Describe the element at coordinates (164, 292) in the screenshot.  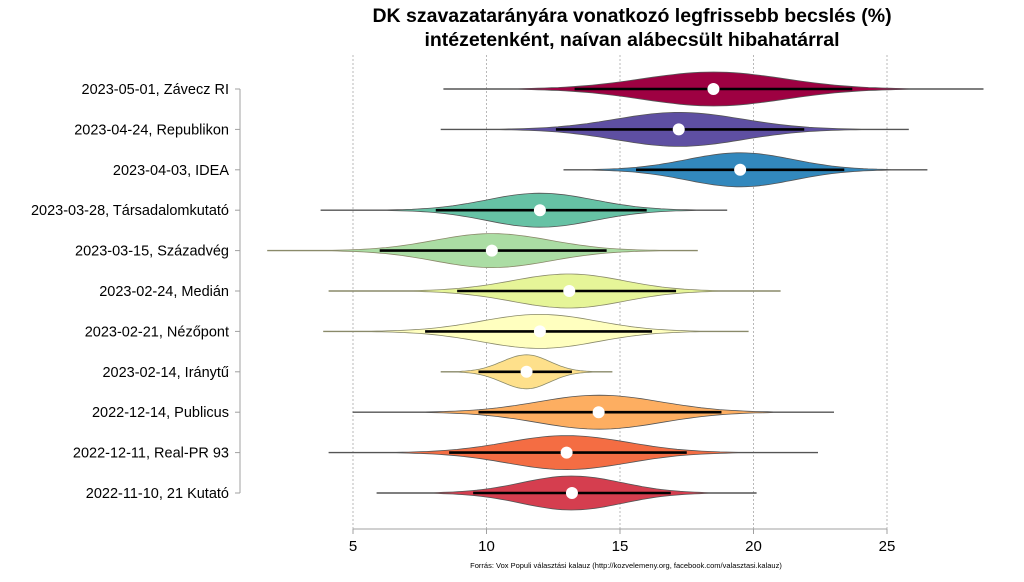
I see `y-tick-label: 2023-02-24, Medián` at that location.